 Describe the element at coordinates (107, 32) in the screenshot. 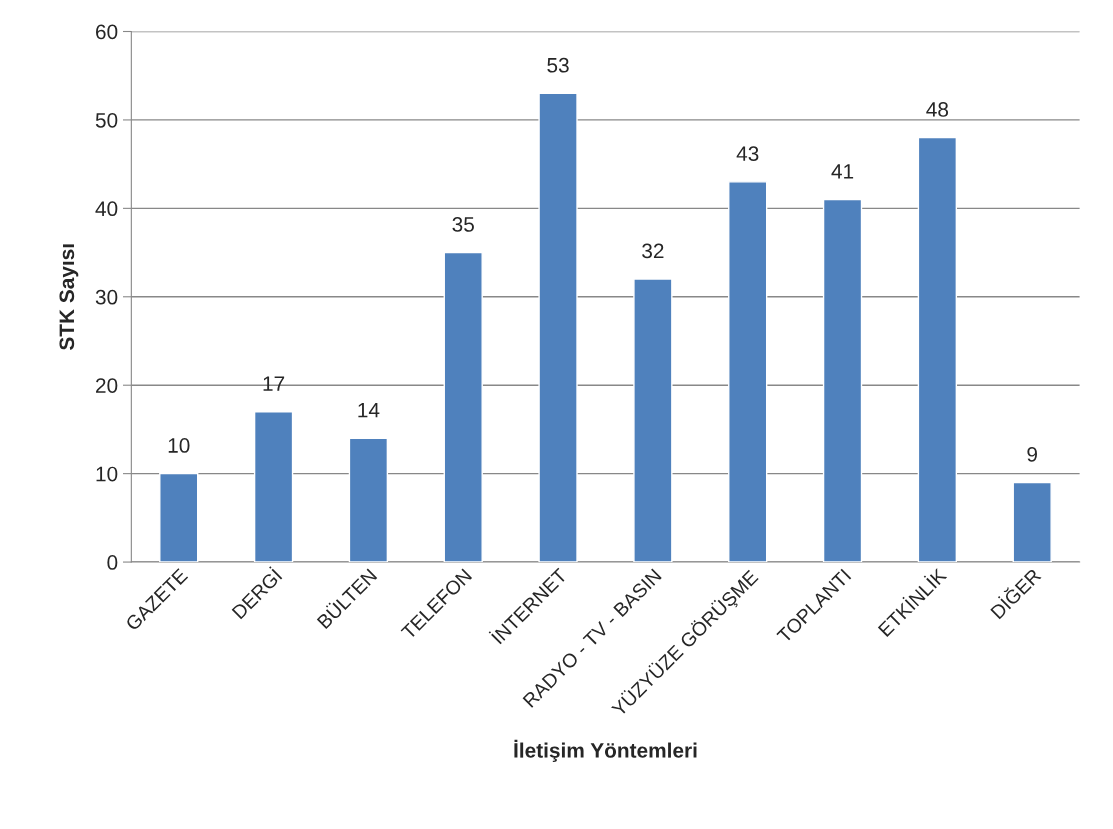

I see `y-tick-label: 60` at that location.